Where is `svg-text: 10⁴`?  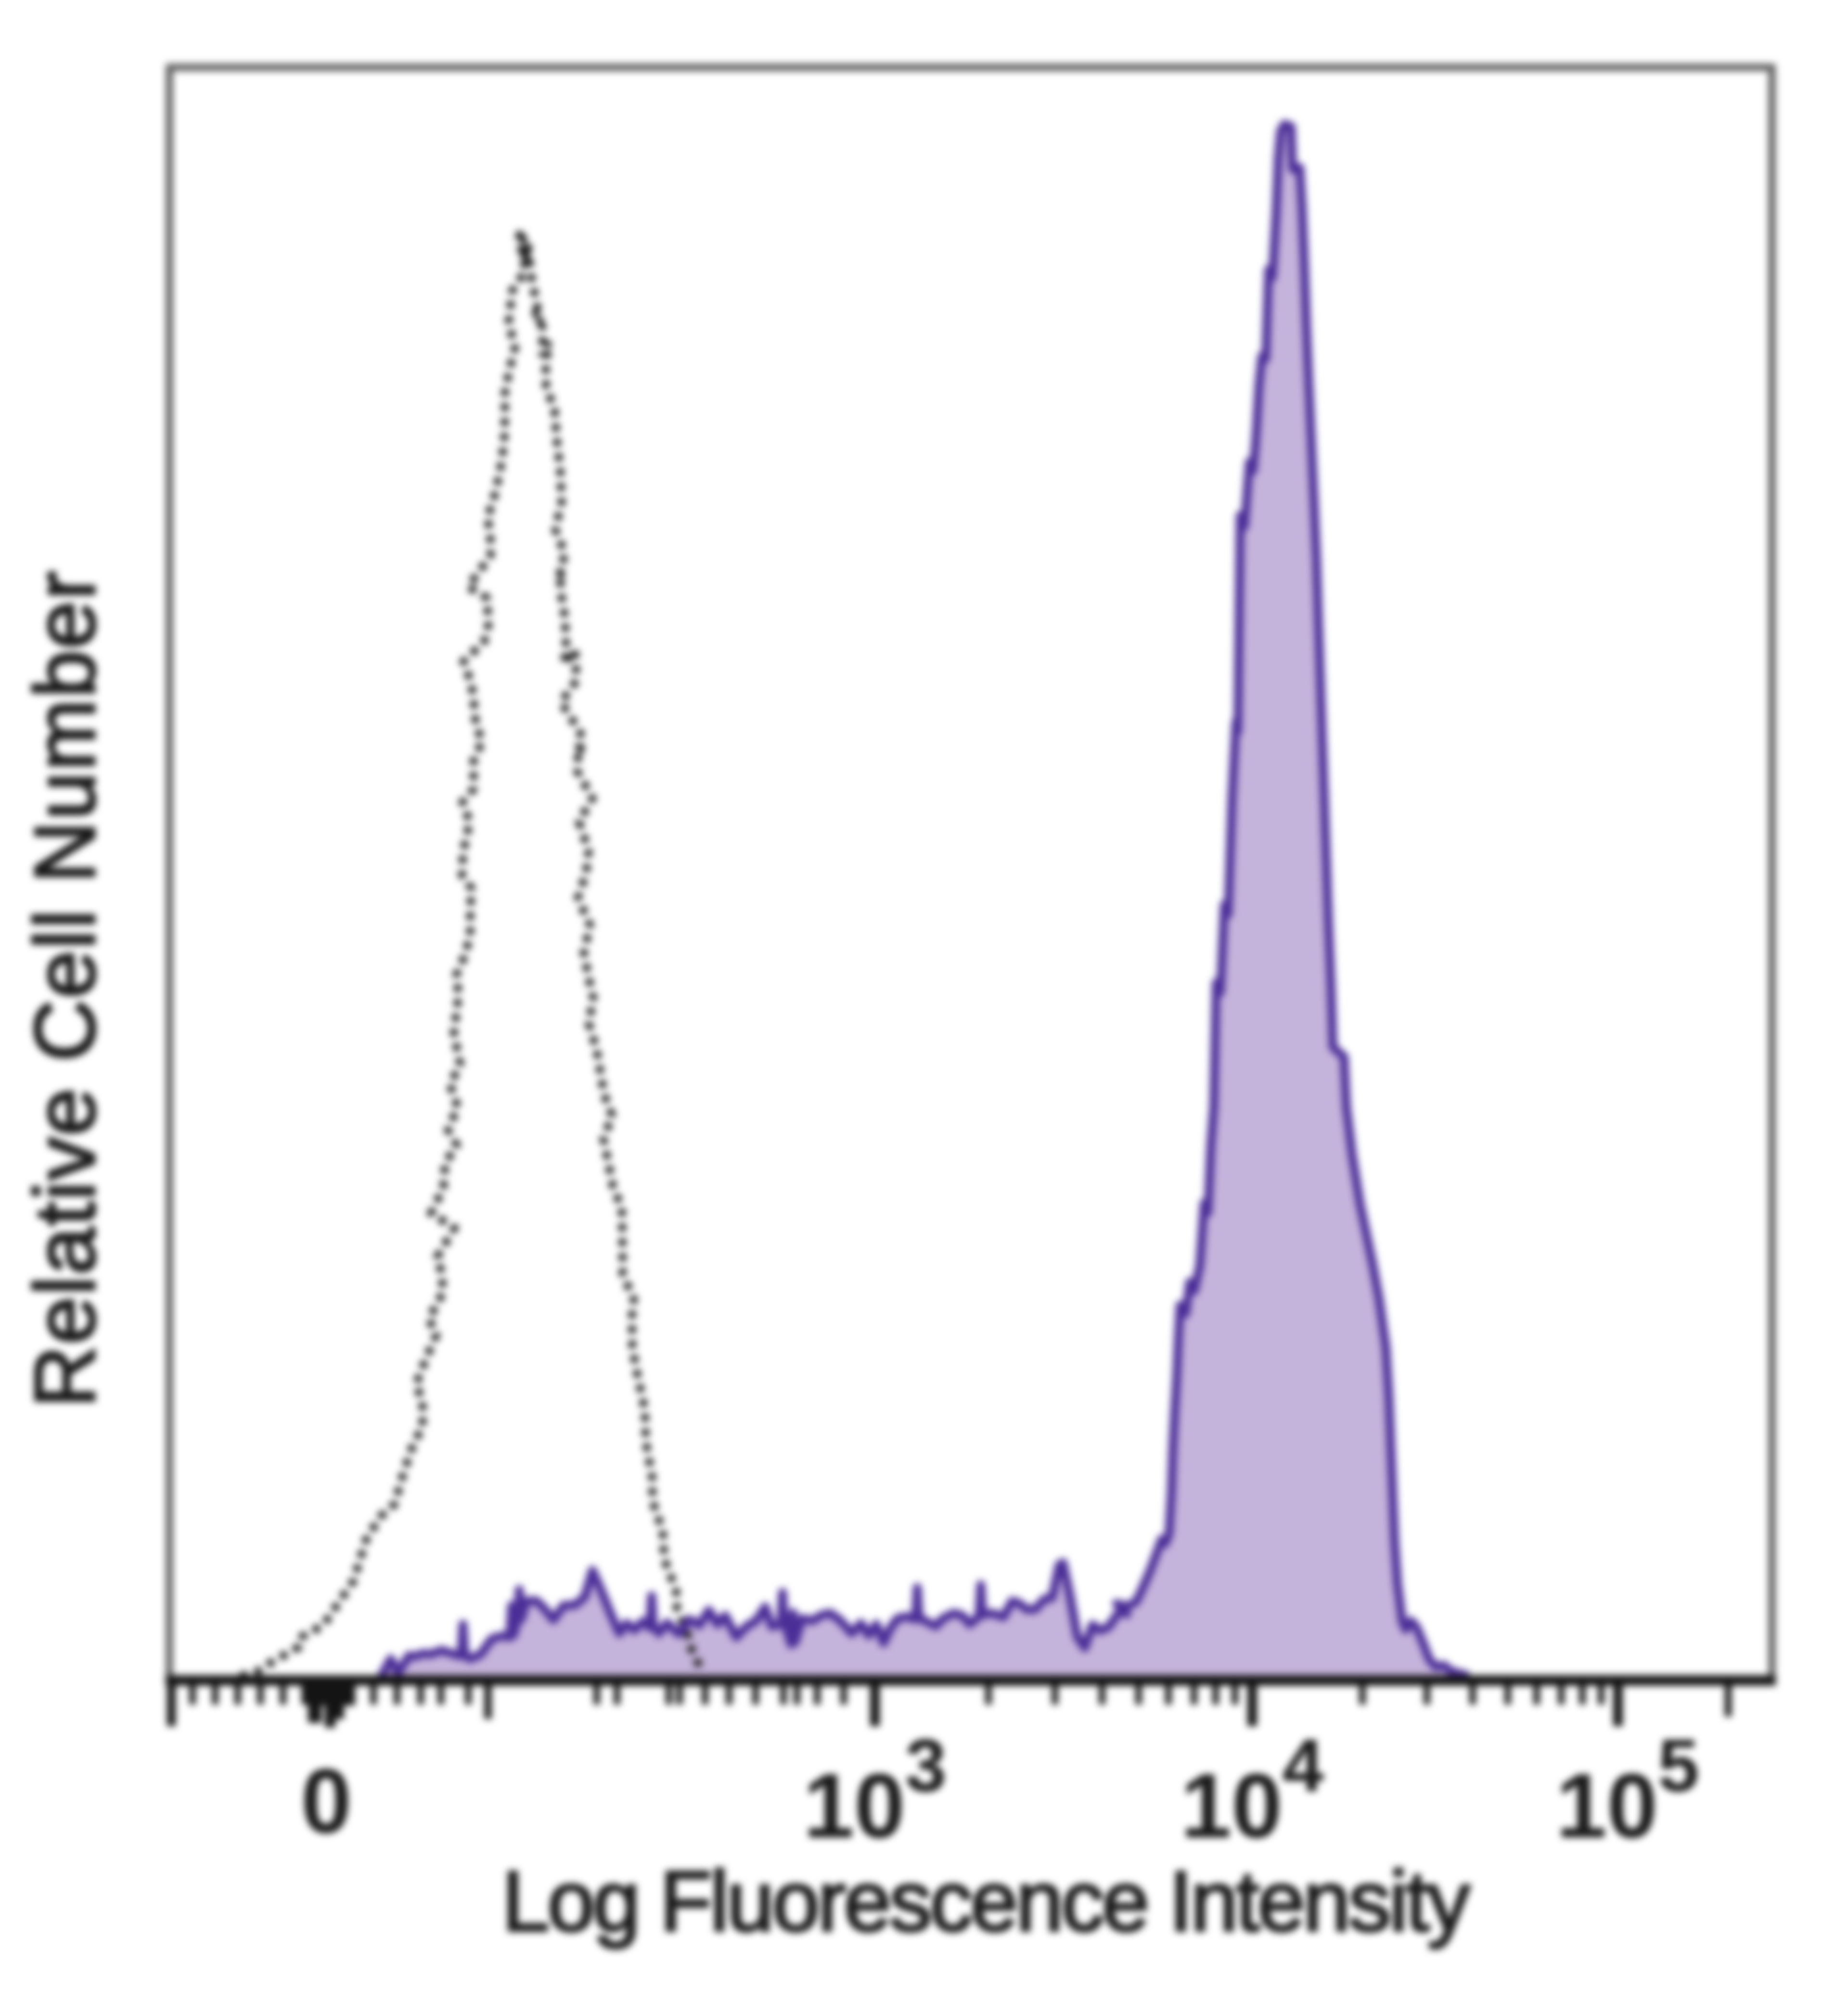
svg-text: 10⁴ is located at coordinates (1252, 1790).